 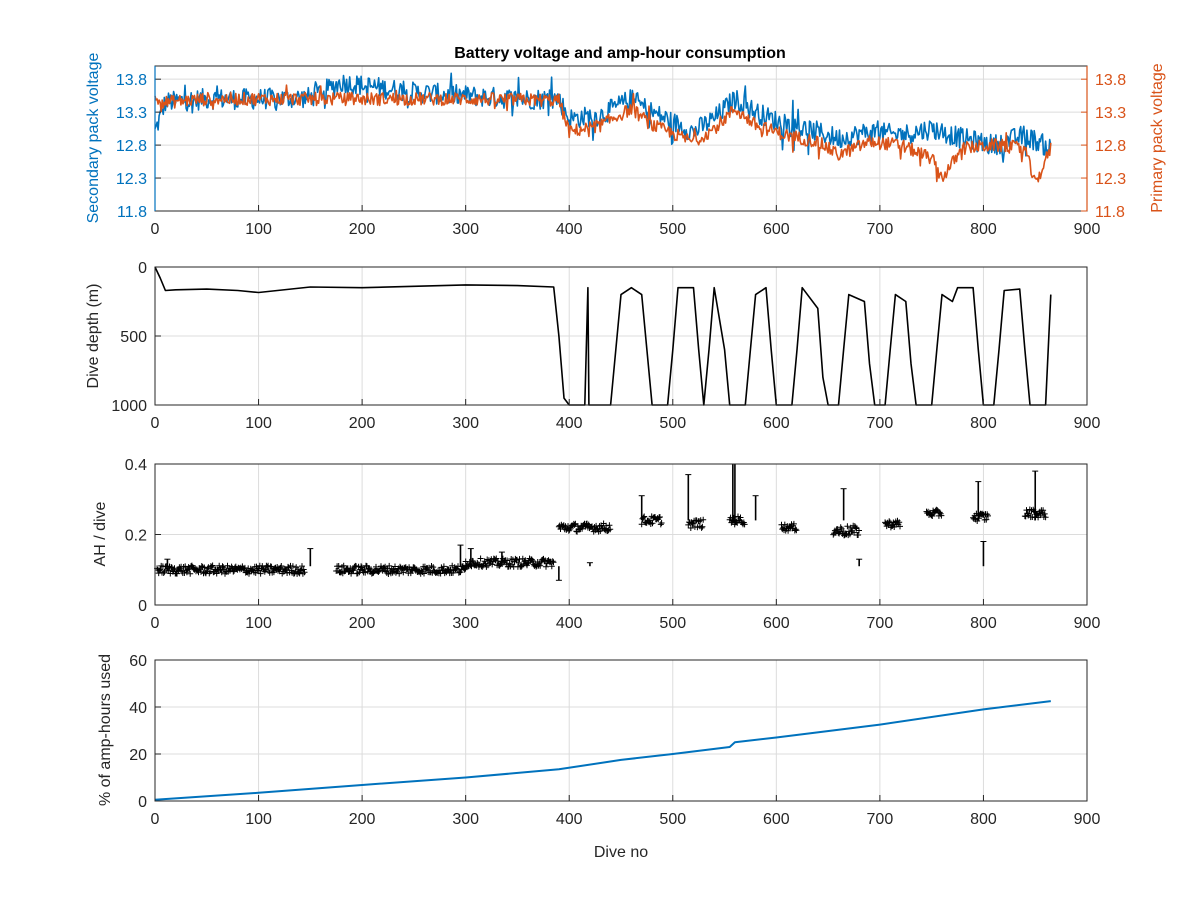 What do you see at coordinates (131, 146) in the screenshot?
I see `voltage-y-tick-label: 12.8` at bounding box center [131, 146].